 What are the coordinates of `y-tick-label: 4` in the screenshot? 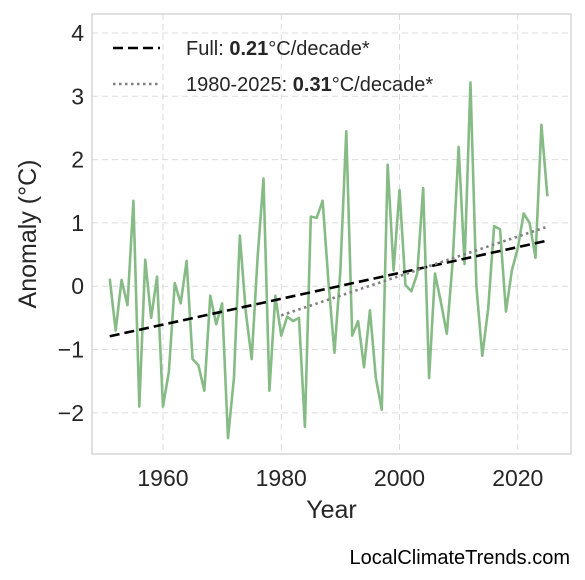 It's located at (77, 33).